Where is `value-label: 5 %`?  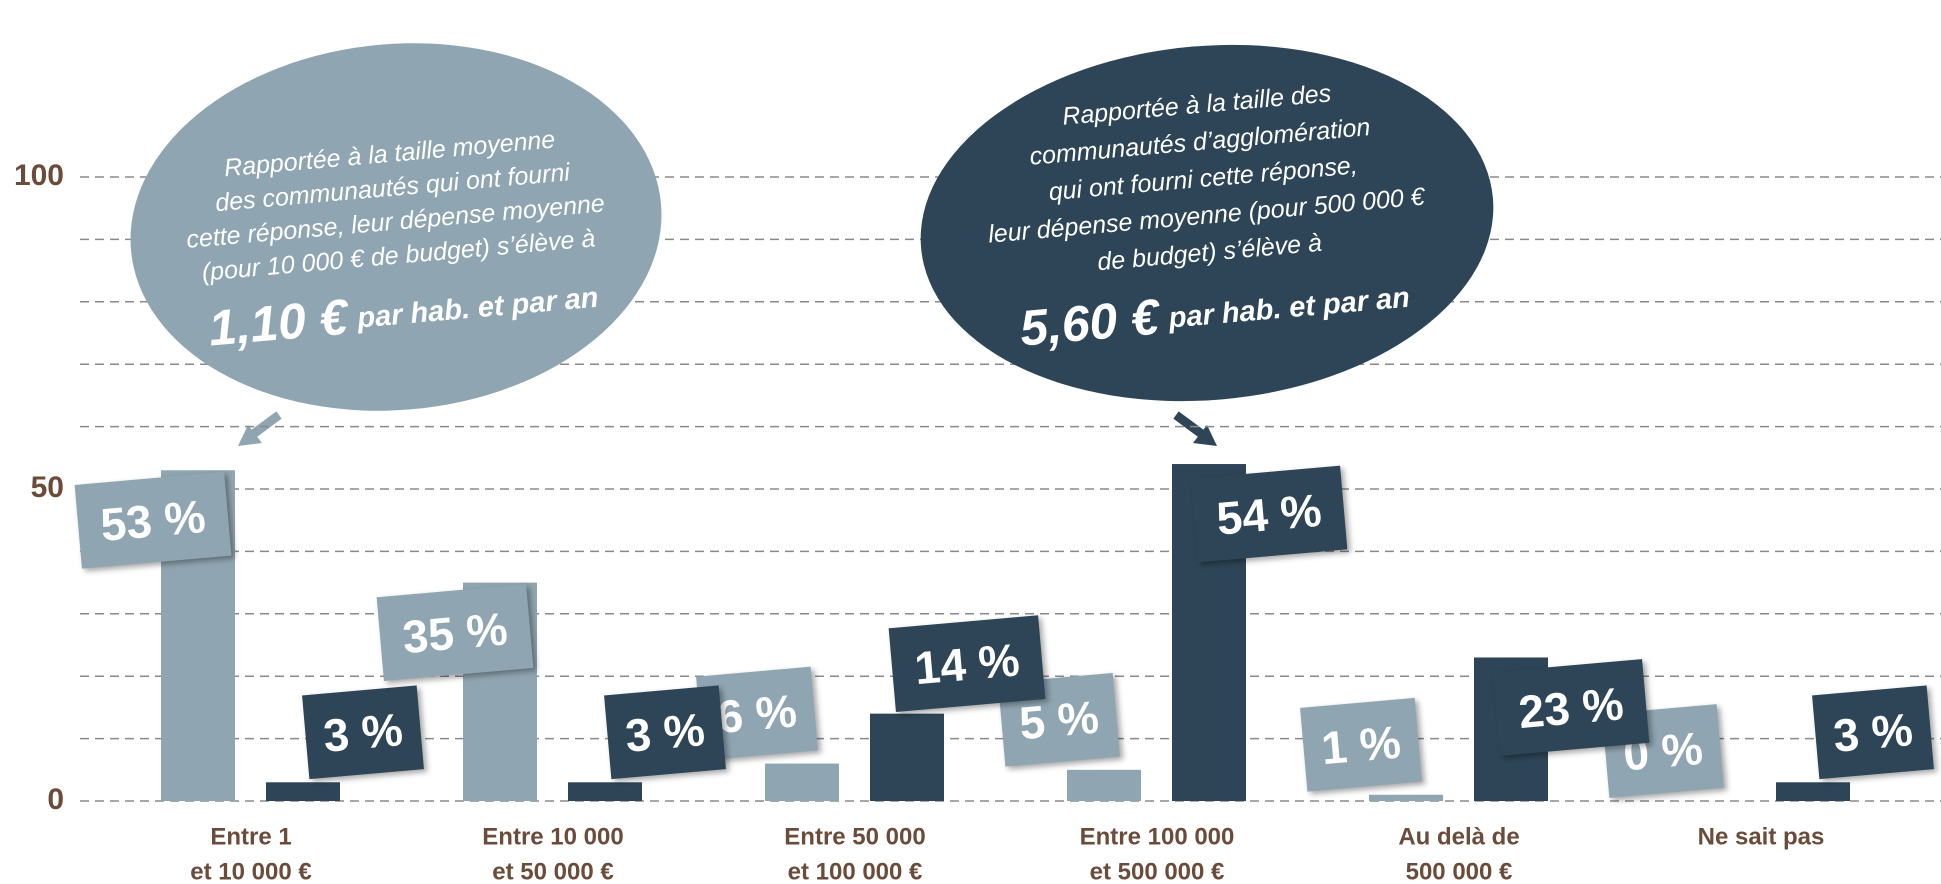
value-label: 5 % is located at coordinates (1058, 720).